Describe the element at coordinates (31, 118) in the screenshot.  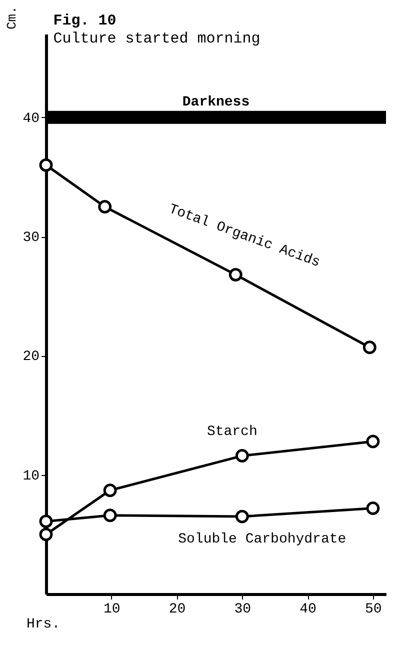
I see `y-tick-label: 40` at that location.